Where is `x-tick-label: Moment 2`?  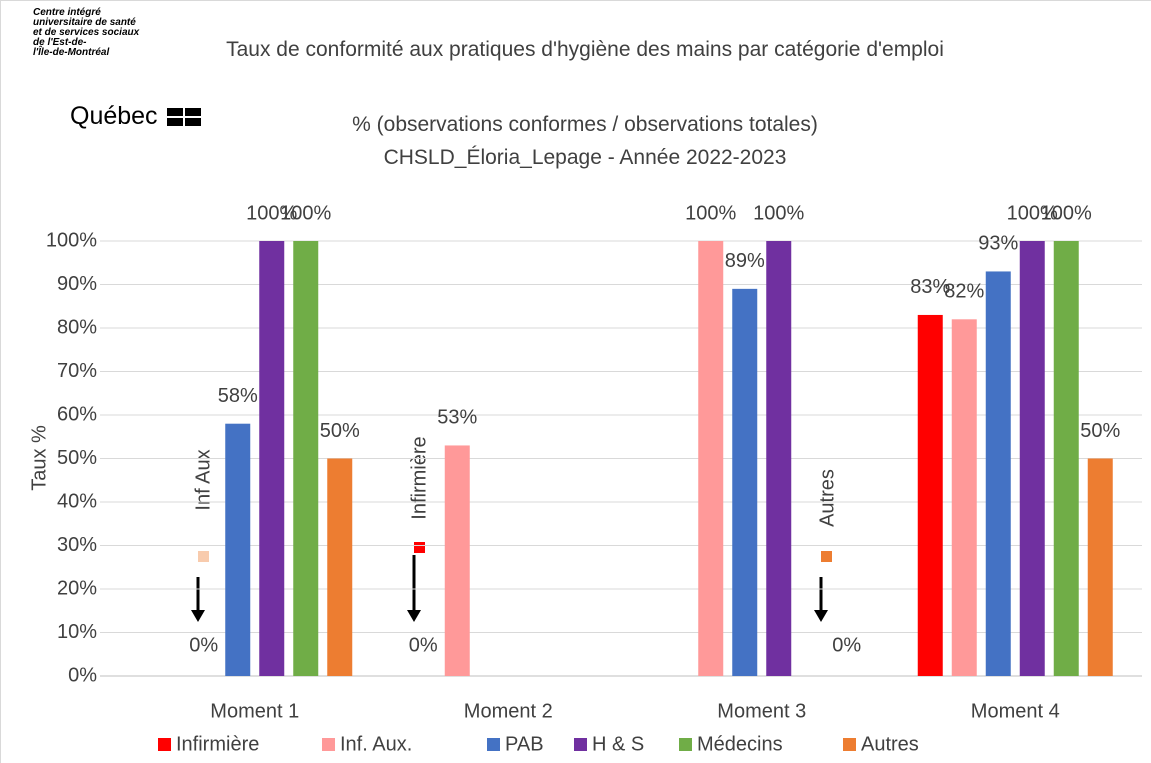
x-tick-label: Moment 2 is located at coordinates (508, 711).